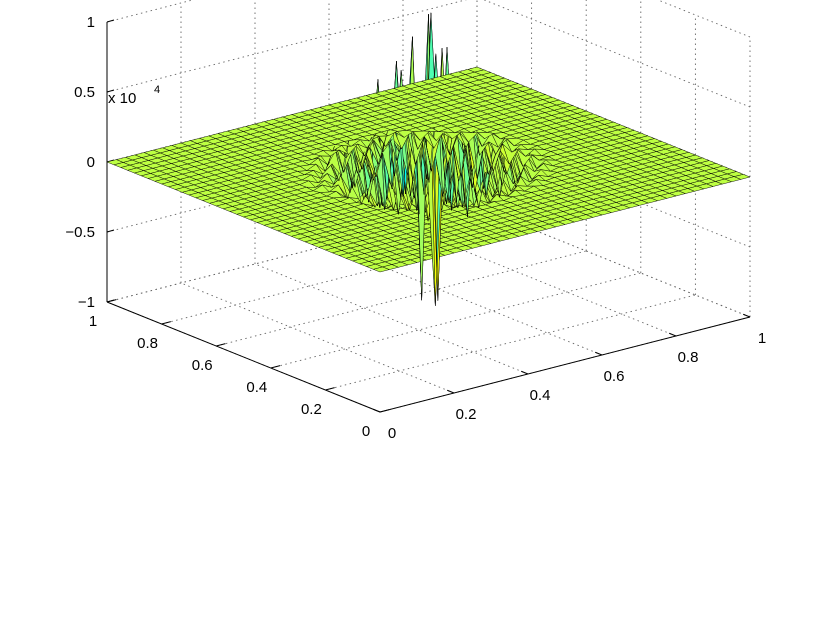 This screenshot has width=830, height=625. I want to click on x-tick-label: 0, so click(392, 433).